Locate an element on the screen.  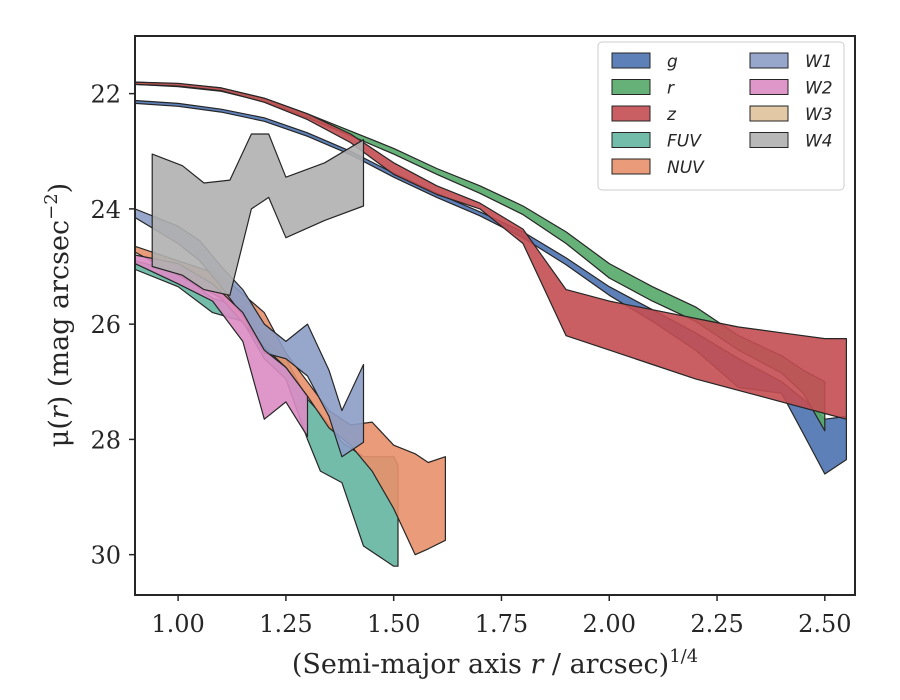
y-tick-label: 30 is located at coordinates (105, 556).